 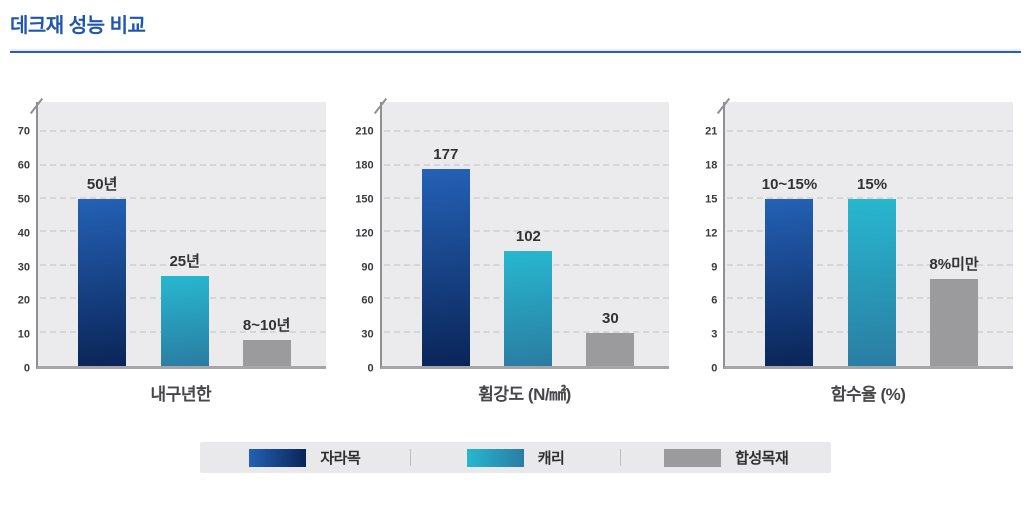 What do you see at coordinates (711, 233) in the screenshot?
I see `y-tick-label: 12` at bounding box center [711, 233].